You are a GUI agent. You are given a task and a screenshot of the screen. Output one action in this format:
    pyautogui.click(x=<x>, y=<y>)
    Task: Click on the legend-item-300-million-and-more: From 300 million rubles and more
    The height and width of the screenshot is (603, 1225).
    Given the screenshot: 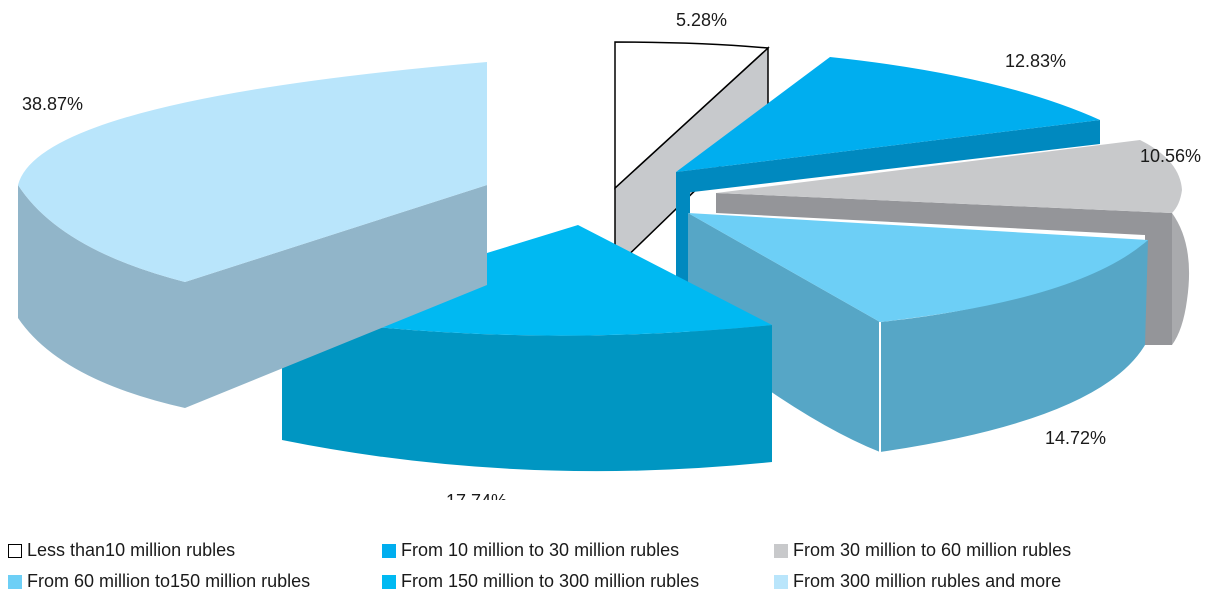 What is the action you would take?
    pyautogui.click(x=994, y=581)
    